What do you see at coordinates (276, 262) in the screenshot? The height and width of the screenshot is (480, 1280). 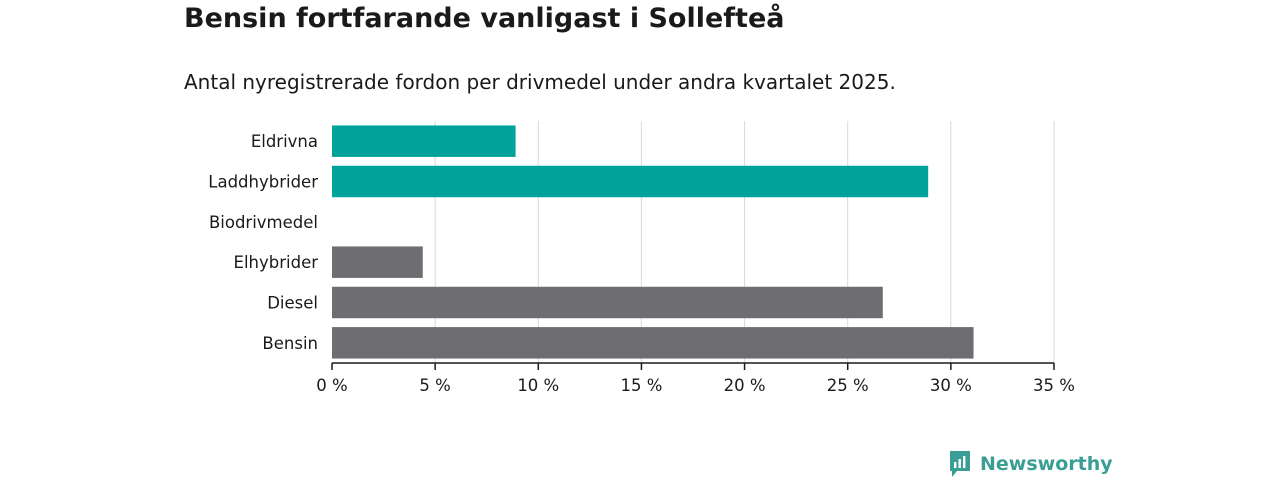 I see `category-label: Elhybrider` at bounding box center [276, 262].